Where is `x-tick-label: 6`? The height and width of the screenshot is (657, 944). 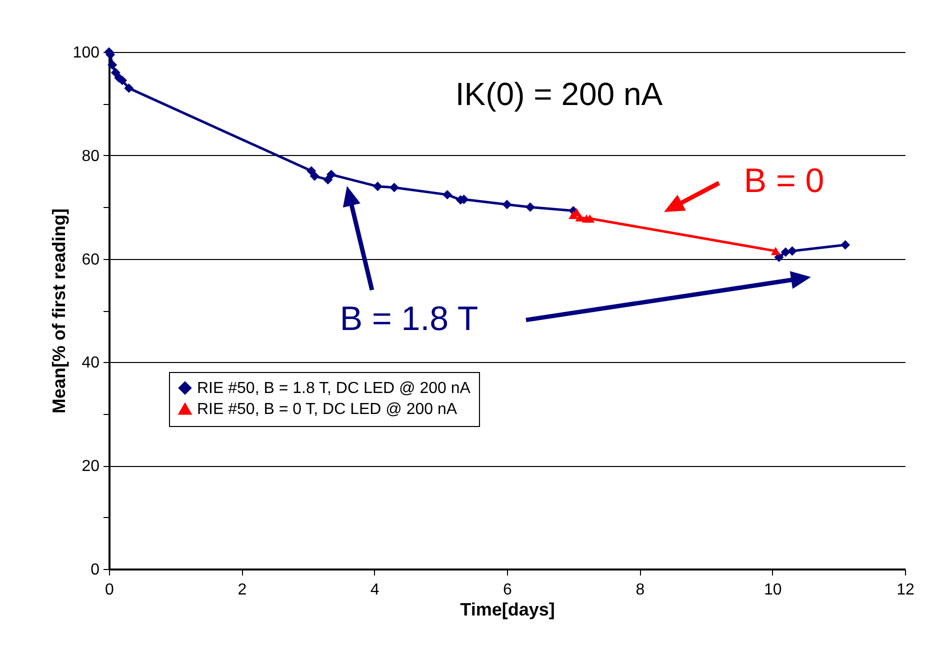 x-tick-label: 6 is located at coordinates (507, 590).